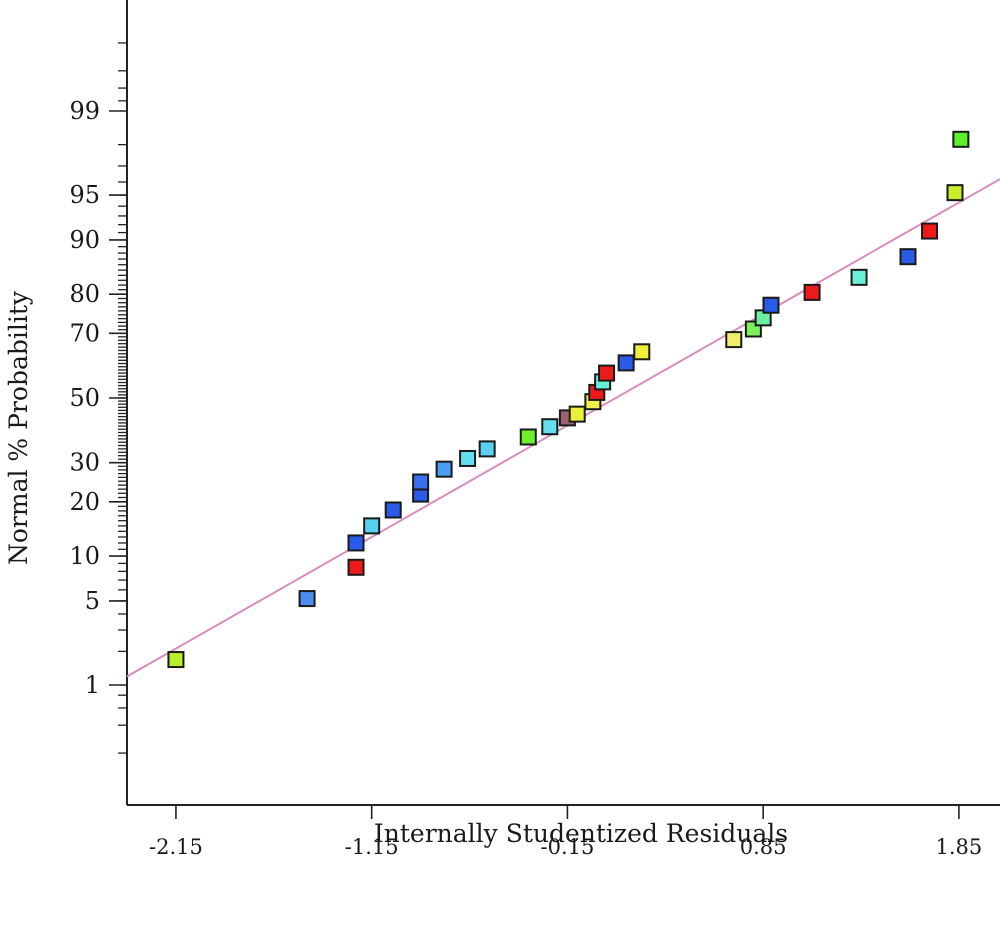  I want to click on y-tick-label: 10, so click(84, 556).